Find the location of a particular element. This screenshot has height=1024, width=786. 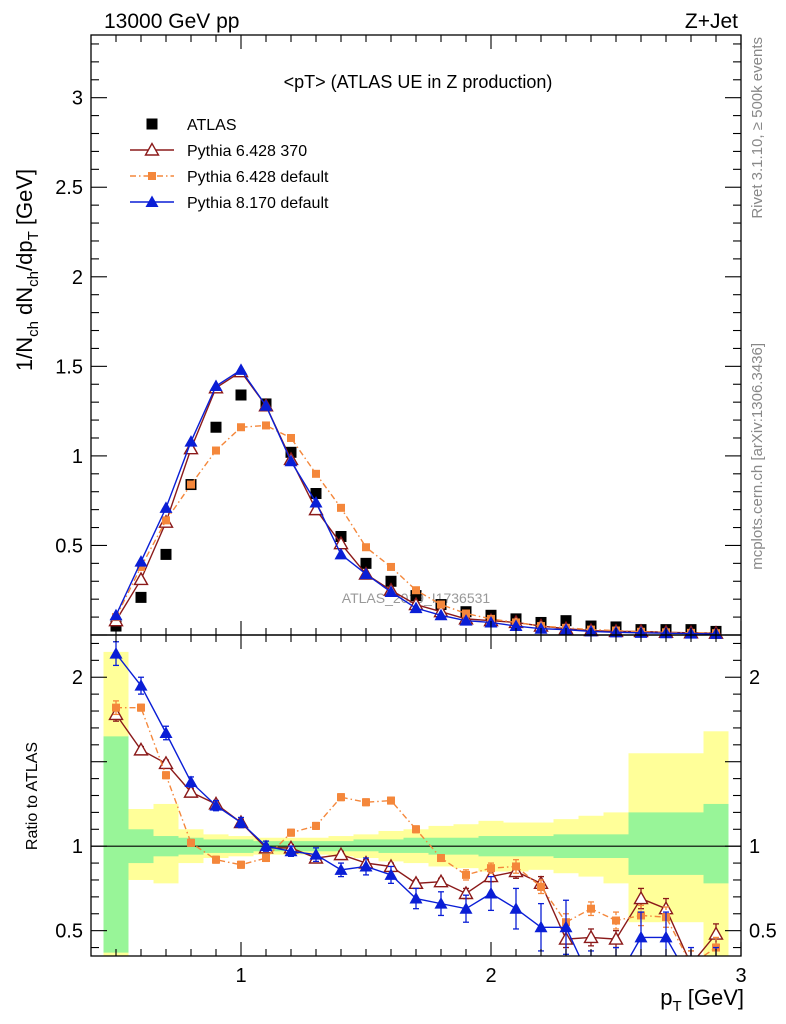

legend-label: Pythia 8.170 default is located at coordinates (258, 203).